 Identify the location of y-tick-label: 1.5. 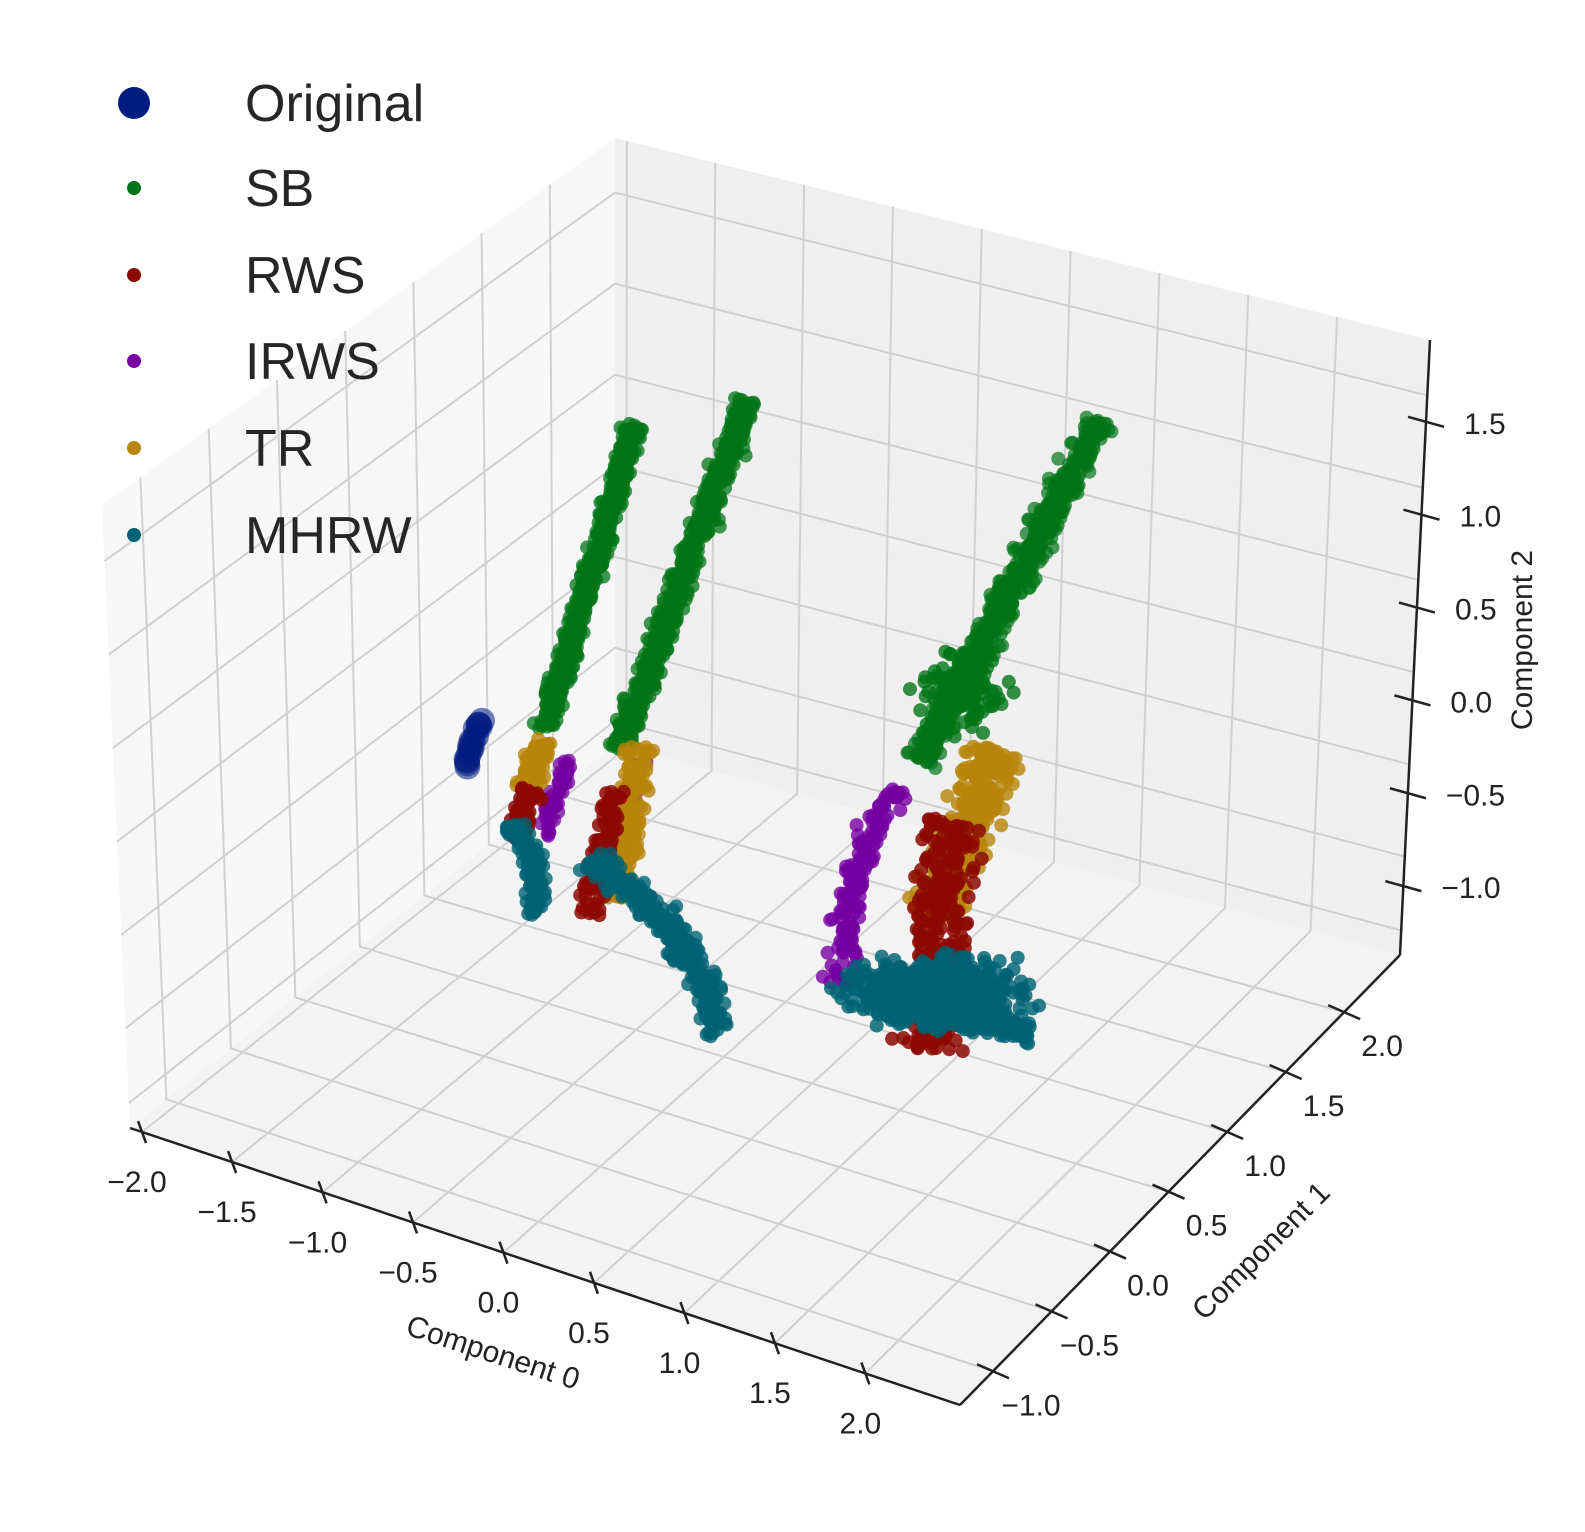
(1324, 1106).